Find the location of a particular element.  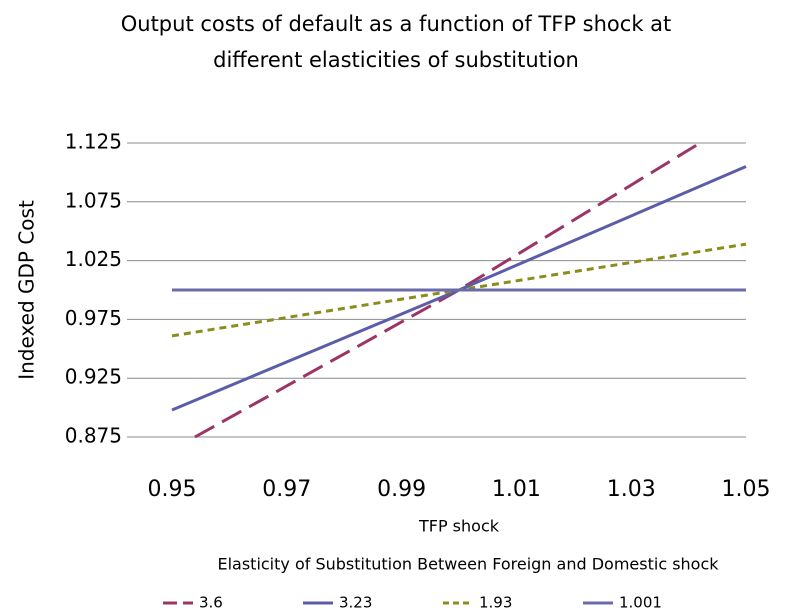

y-tick-label: 0.975 is located at coordinates (93, 318).